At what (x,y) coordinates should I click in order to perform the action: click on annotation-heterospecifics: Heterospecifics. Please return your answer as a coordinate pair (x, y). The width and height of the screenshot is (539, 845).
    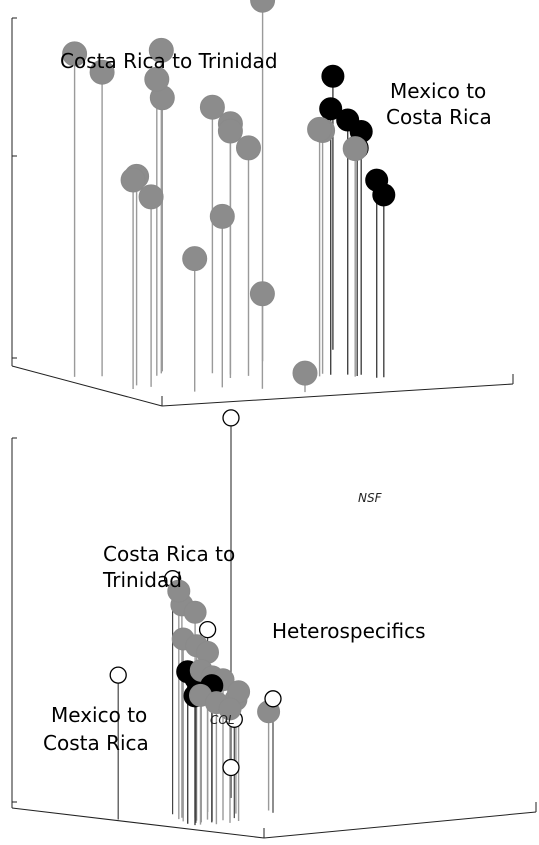
    Looking at the image, I should click on (349, 631).